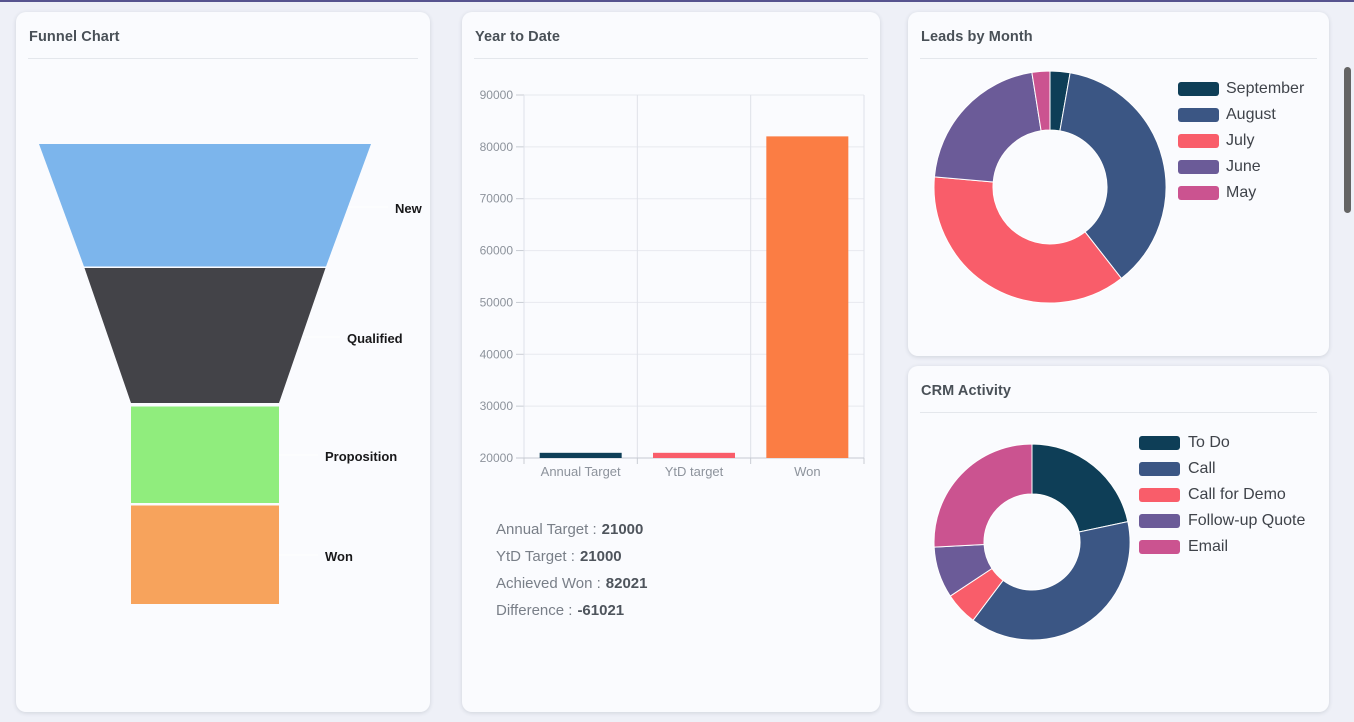 Image resolution: width=1354 pixels, height=722 pixels. I want to click on y-tick-label: 70000, so click(497, 199).